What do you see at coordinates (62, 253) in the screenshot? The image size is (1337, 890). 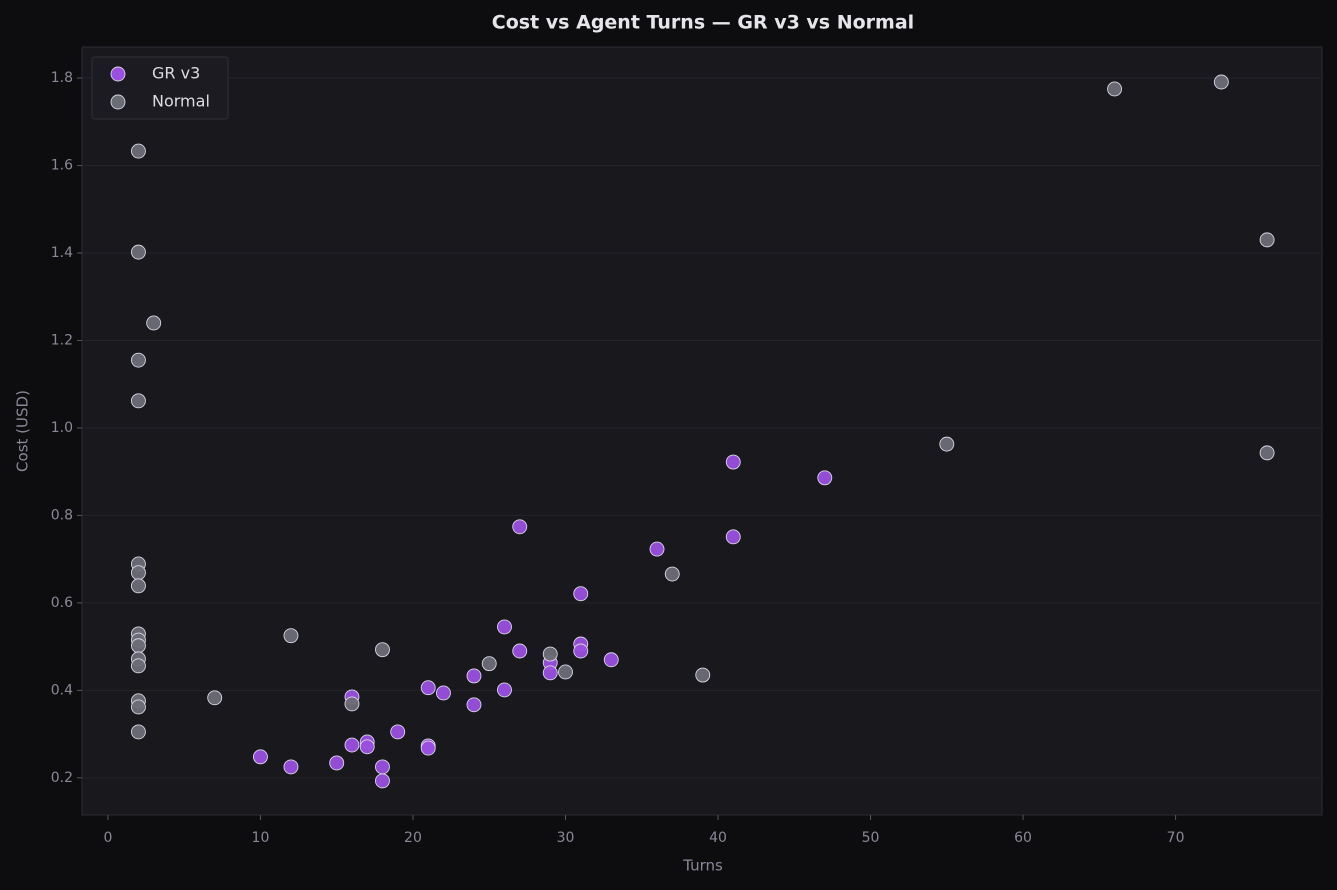 I see `y-tick-label: 1.4` at bounding box center [62, 253].